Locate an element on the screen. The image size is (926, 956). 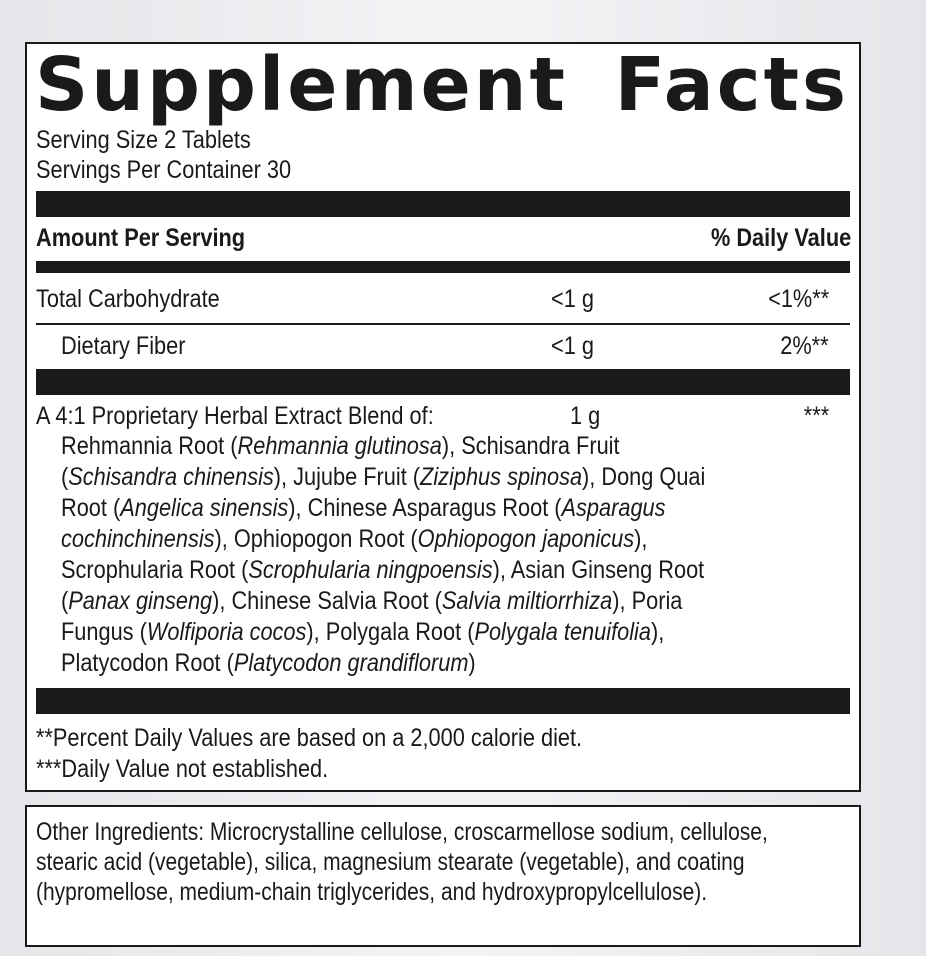
ingredient-text: ), Poria is located at coordinates (647, 601).